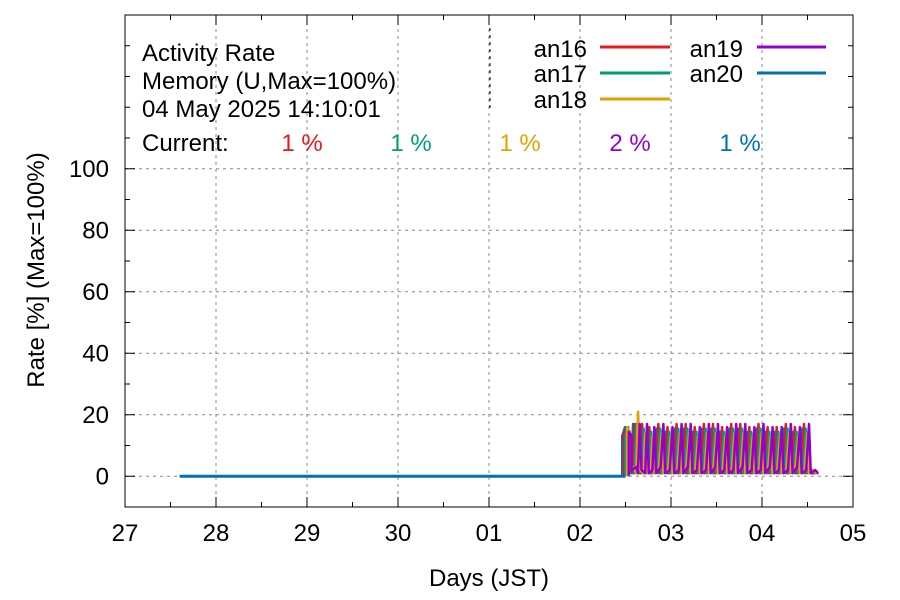 The width and height of the screenshot is (900, 600). Describe the element at coordinates (208, 53) in the screenshot. I see `chart-title: Activity Rate` at that location.